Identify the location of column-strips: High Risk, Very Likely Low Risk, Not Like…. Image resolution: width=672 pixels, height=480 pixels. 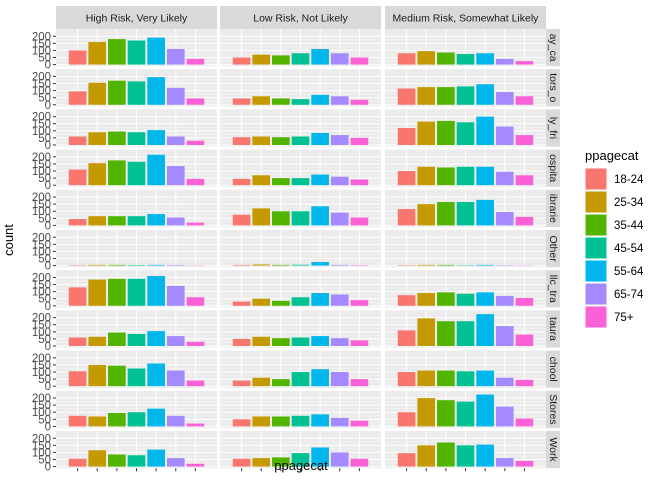
(301, 17).